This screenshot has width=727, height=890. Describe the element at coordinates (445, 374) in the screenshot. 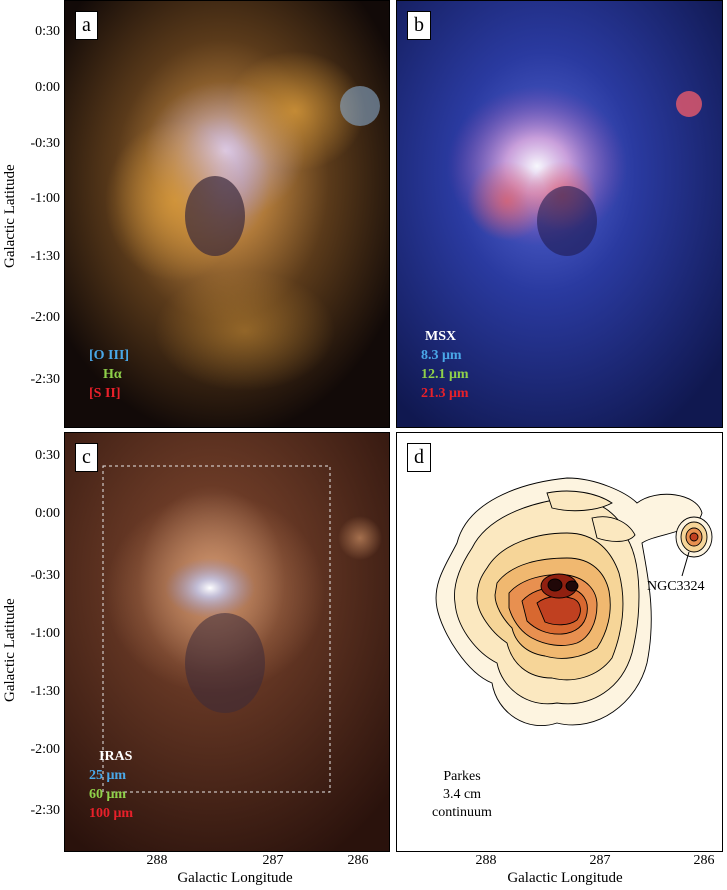

I see `legend-12-1um: 12.1 μm` at that location.